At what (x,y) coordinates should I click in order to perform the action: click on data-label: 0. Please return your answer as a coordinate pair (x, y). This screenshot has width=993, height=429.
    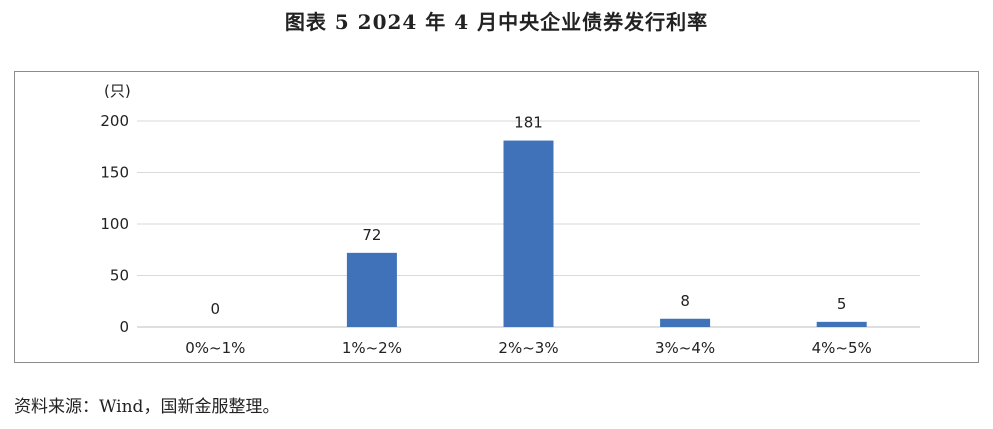
    Looking at the image, I should click on (216, 309).